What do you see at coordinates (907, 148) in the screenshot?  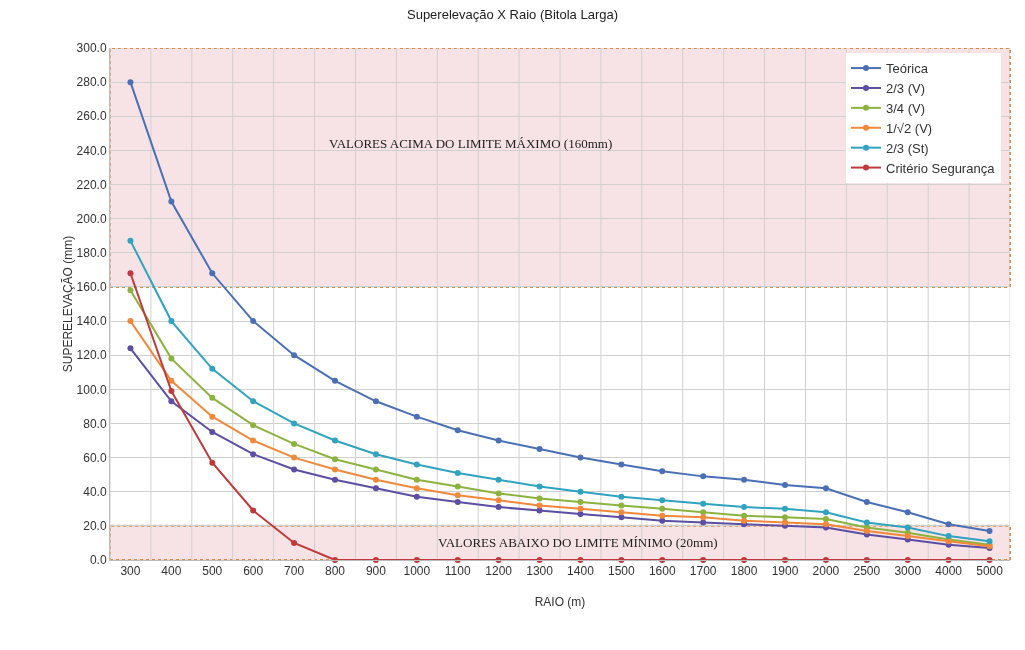 I see `legend-label: 2/3 (St)` at bounding box center [907, 148].